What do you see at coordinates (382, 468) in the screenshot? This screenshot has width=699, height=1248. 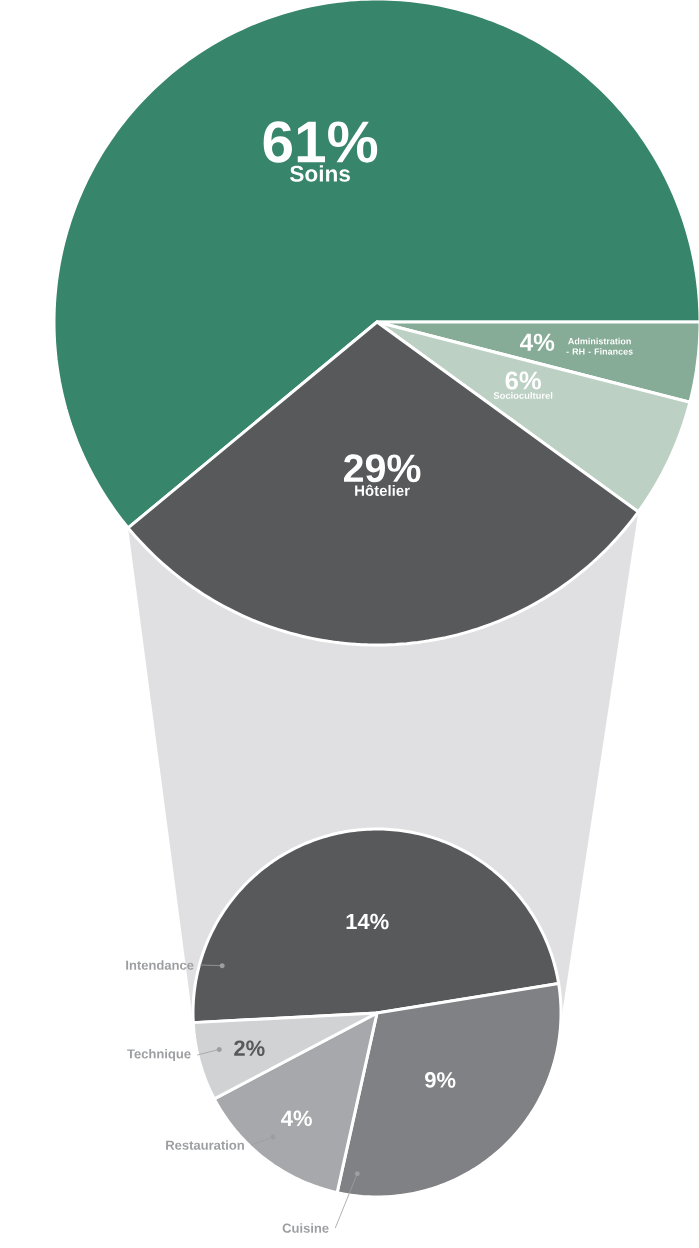 I see `data-label: 29%` at bounding box center [382, 468].